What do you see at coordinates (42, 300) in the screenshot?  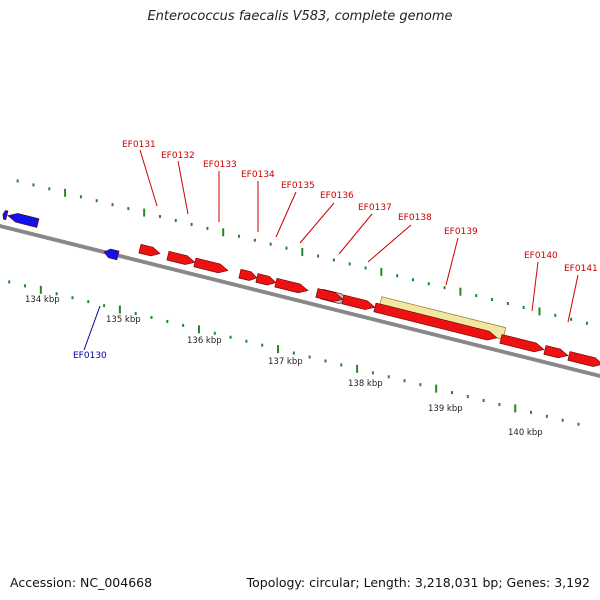 I see `kbp-label: 134 kbp` at bounding box center [42, 300].